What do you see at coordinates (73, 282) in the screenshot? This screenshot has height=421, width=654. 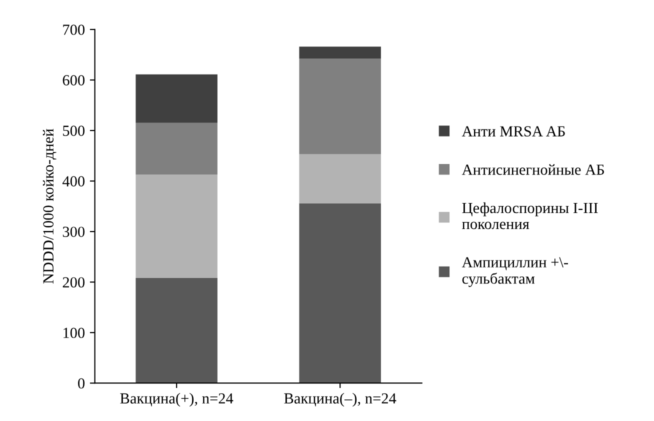 I see `y-tick-label: 200` at bounding box center [73, 282].